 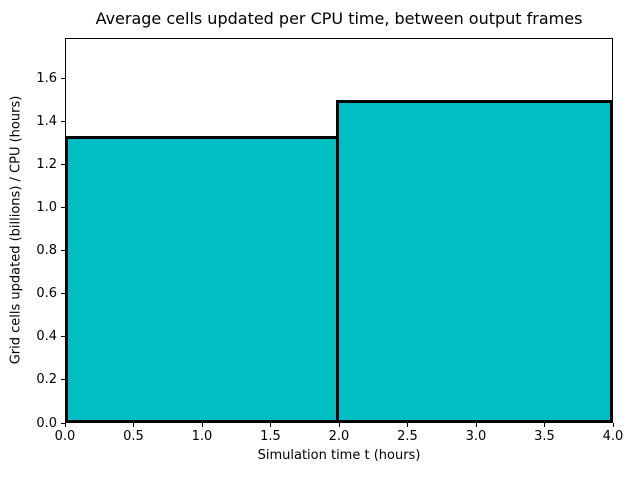 What do you see at coordinates (46, 251) in the screenshot?
I see `y-tick-label: 0.8` at bounding box center [46, 251].